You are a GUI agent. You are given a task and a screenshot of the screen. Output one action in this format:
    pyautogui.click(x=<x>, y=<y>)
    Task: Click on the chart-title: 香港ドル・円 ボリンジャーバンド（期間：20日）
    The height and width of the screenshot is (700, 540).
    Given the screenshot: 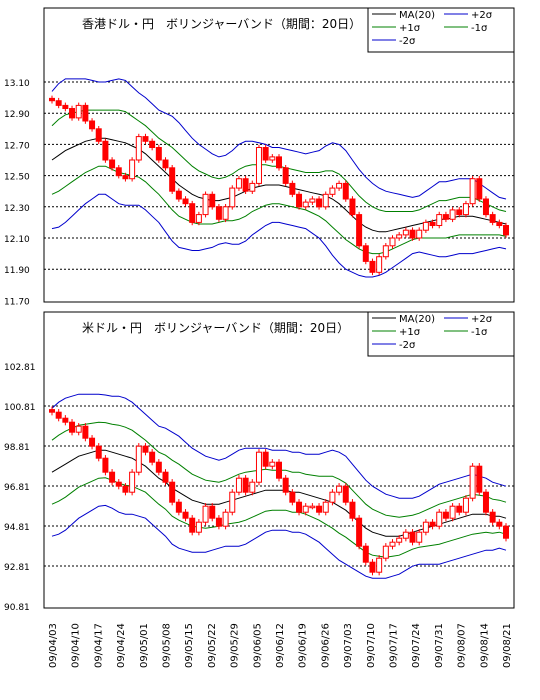 What is the action you would take?
    pyautogui.click(x=221, y=24)
    